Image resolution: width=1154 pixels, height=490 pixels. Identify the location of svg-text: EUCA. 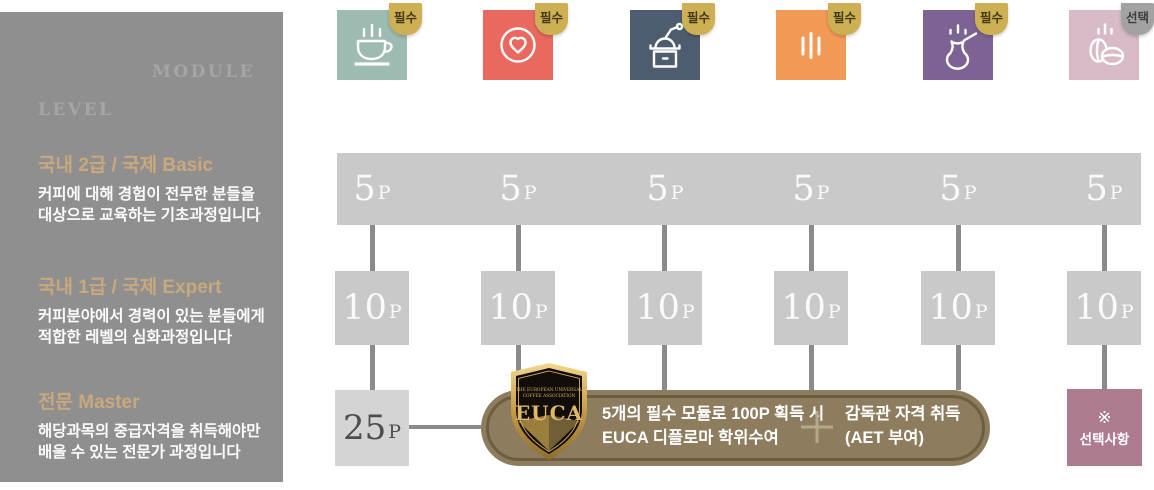
(549, 413).